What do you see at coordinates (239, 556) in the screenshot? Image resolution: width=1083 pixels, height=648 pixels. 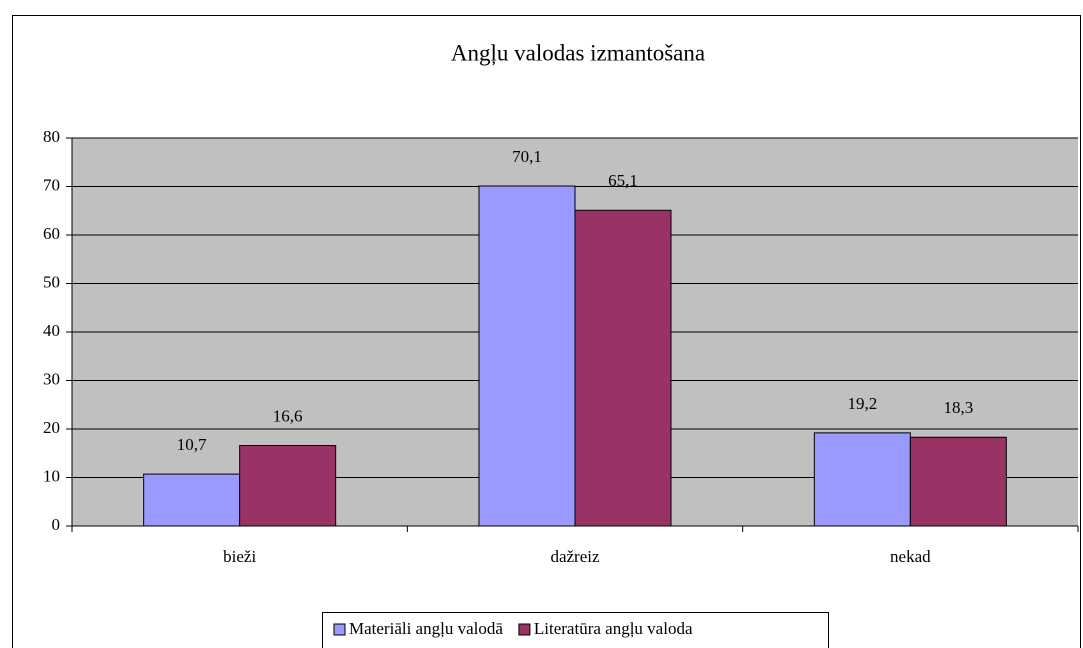 I see `x-tick-label: bieži` at bounding box center [239, 556].